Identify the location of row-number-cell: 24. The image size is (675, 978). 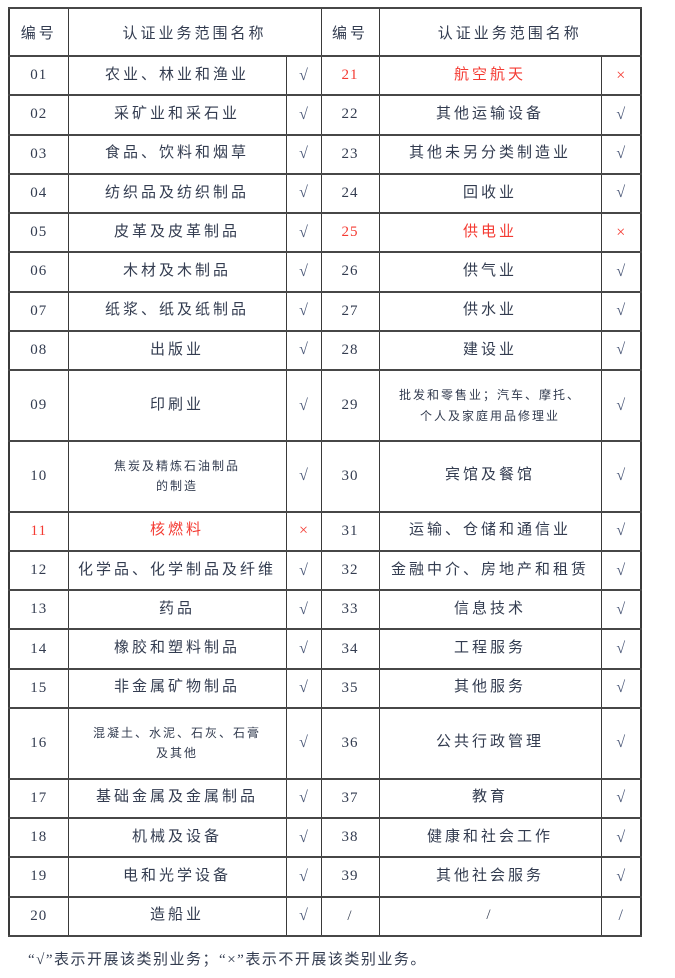
(350, 193).